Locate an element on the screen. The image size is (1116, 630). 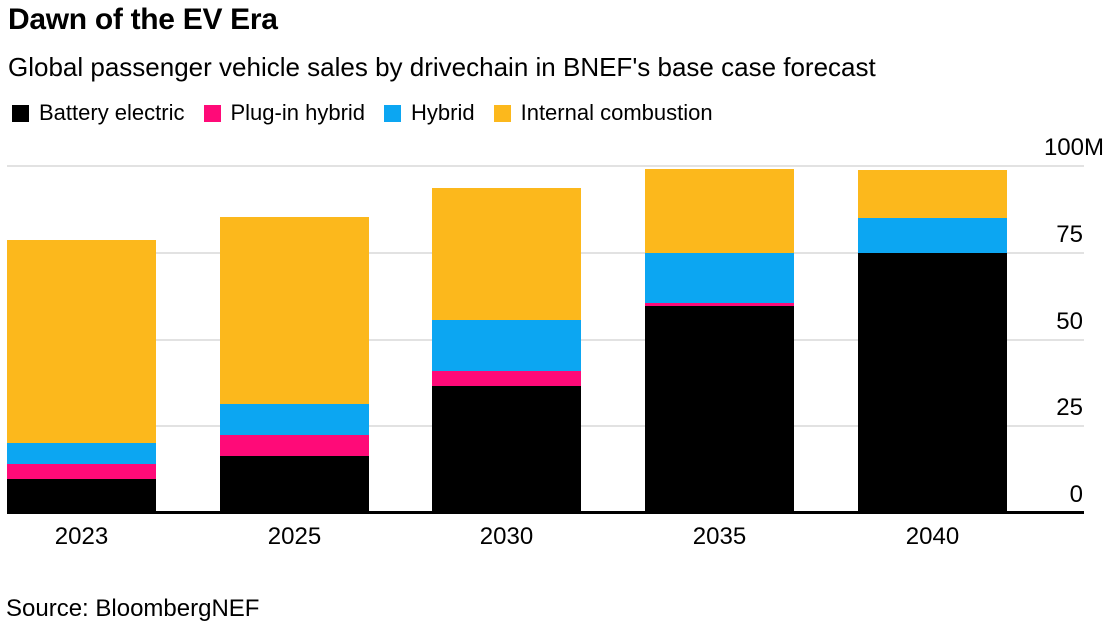
bar-segment-2035-battery-electric is located at coordinates (719, 408).